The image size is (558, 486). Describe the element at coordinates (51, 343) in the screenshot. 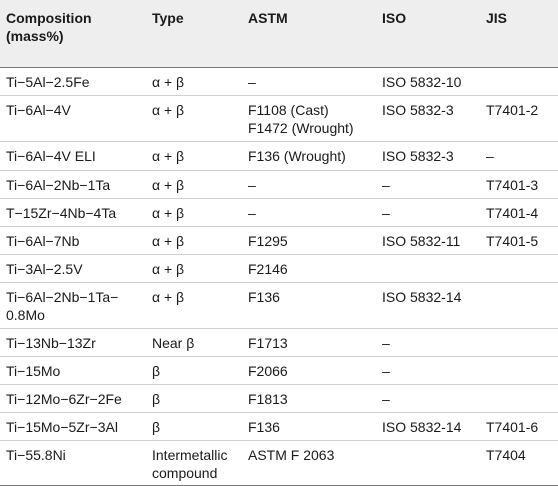

I see `cell-composition: Ti−13Nb−13Zr` at that location.